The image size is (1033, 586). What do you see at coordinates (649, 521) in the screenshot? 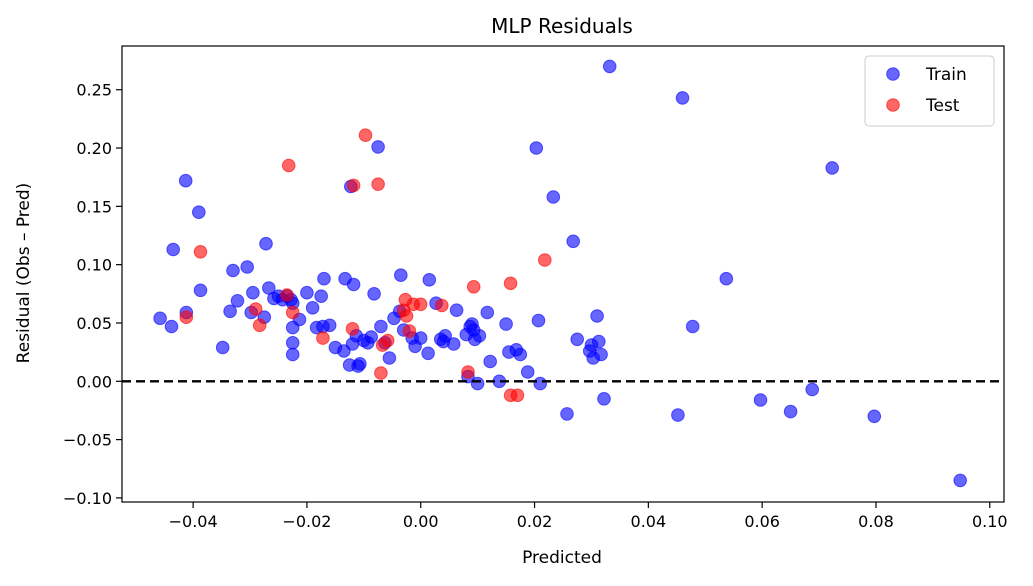
I see `x-tick-label: 0.04` at bounding box center [649, 521].